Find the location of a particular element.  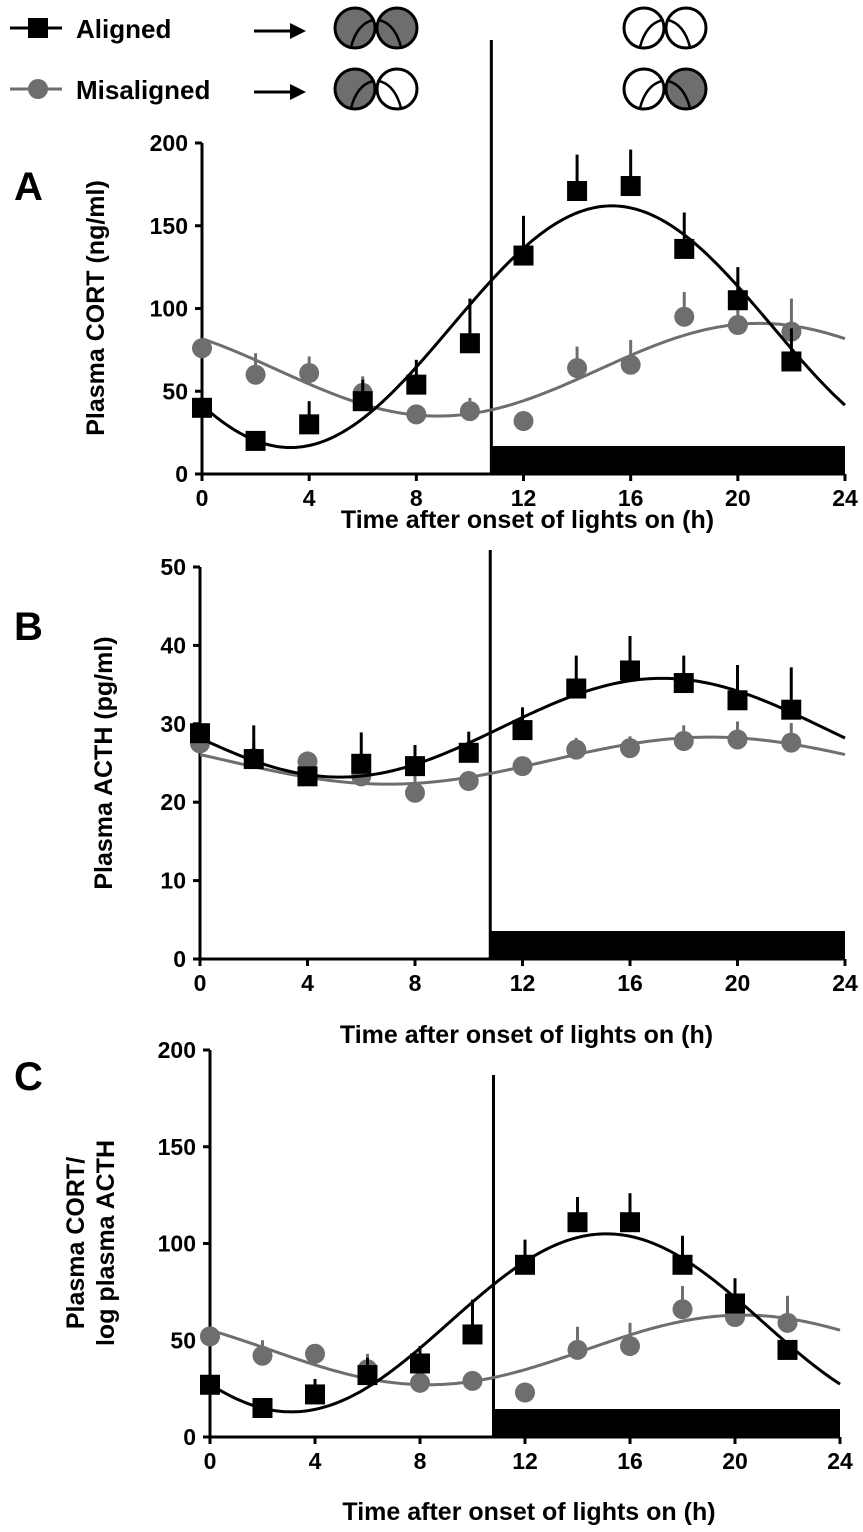

y-tick-label: 100 is located at coordinates (177, 1244).